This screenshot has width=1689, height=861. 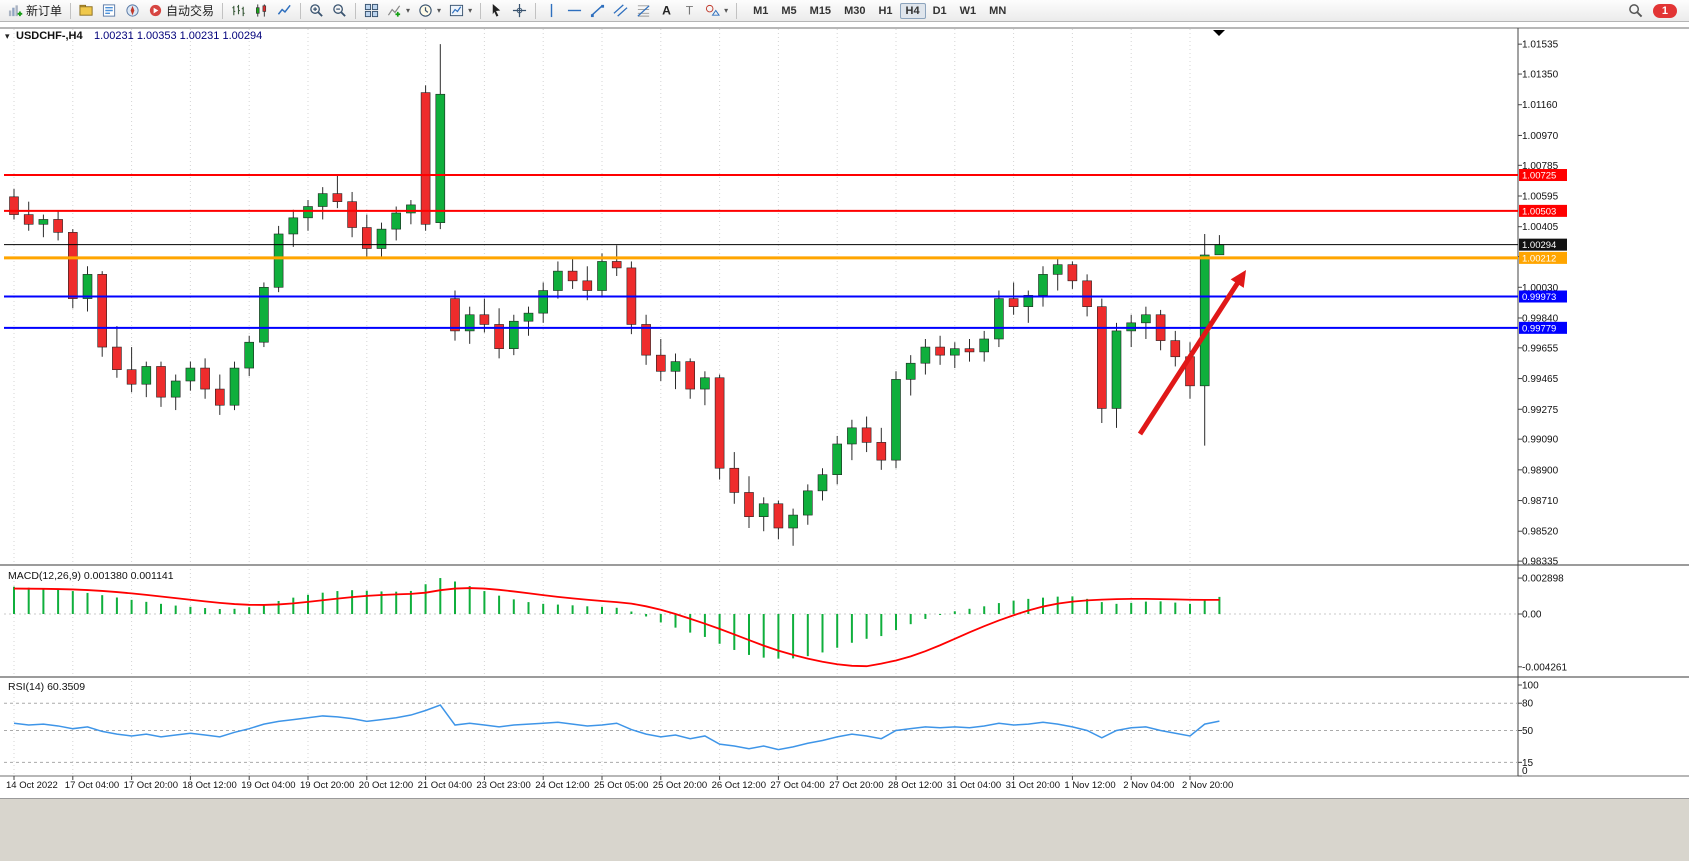 I want to click on svg-text: 1.00212, so click(x=1539, y=258).